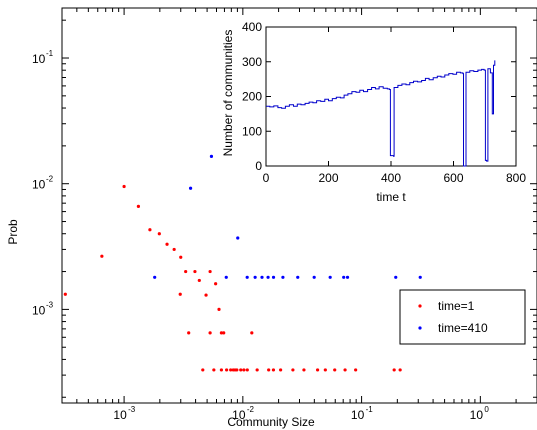 This screenshot has height=430, width=537. Describe the element at coordinates (391, 178) in the screenshot. I see `inset-x-tick-label: 400` at that location.